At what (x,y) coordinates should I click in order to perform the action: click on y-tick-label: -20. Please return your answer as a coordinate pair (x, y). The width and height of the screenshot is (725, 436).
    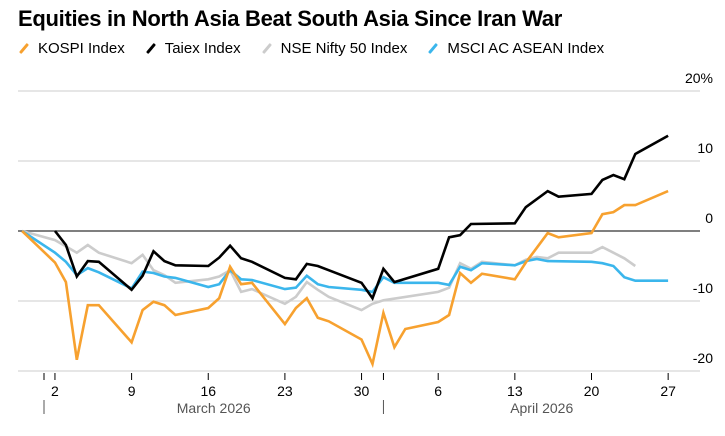
    Looking at the image, I should click on (703, 358).